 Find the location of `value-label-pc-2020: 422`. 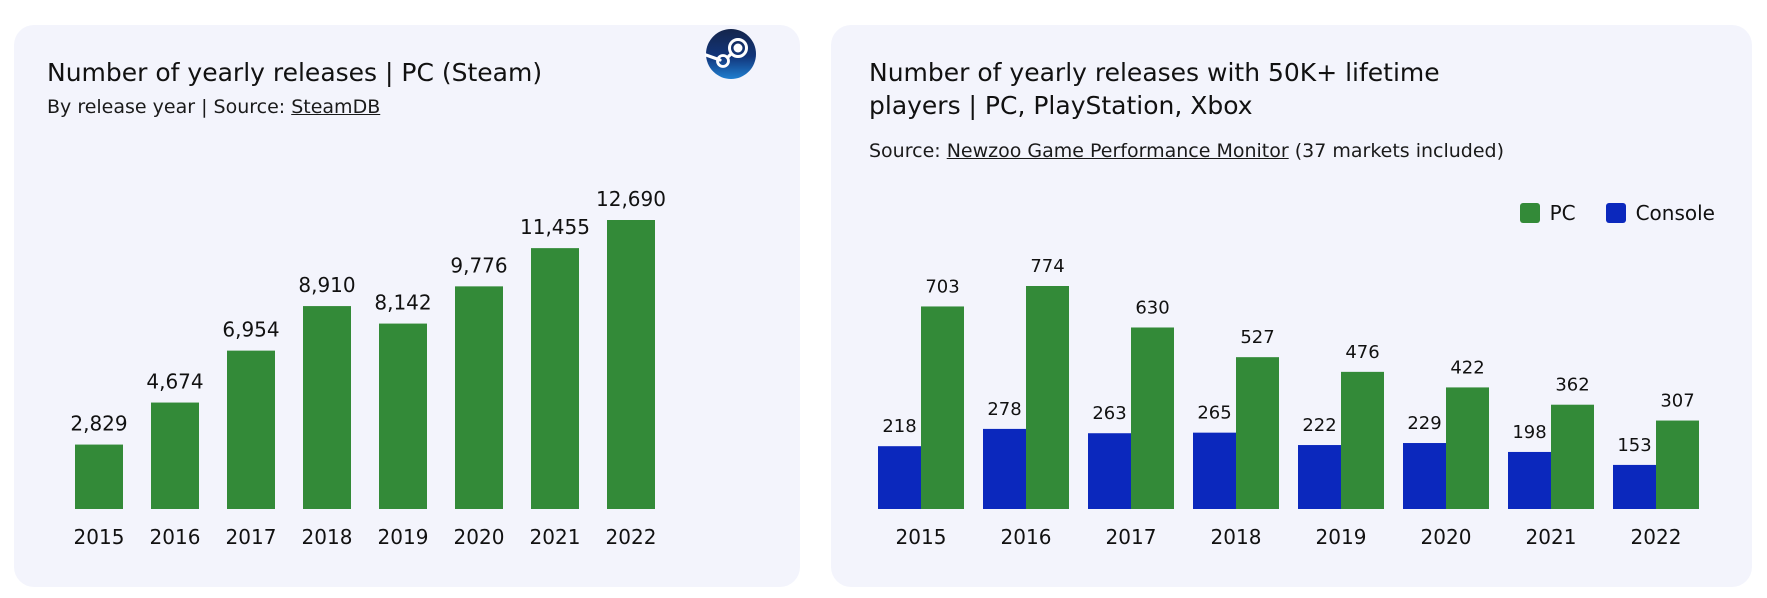

value-label-pc-2020: 422 is located at coordinates (1467, 367).